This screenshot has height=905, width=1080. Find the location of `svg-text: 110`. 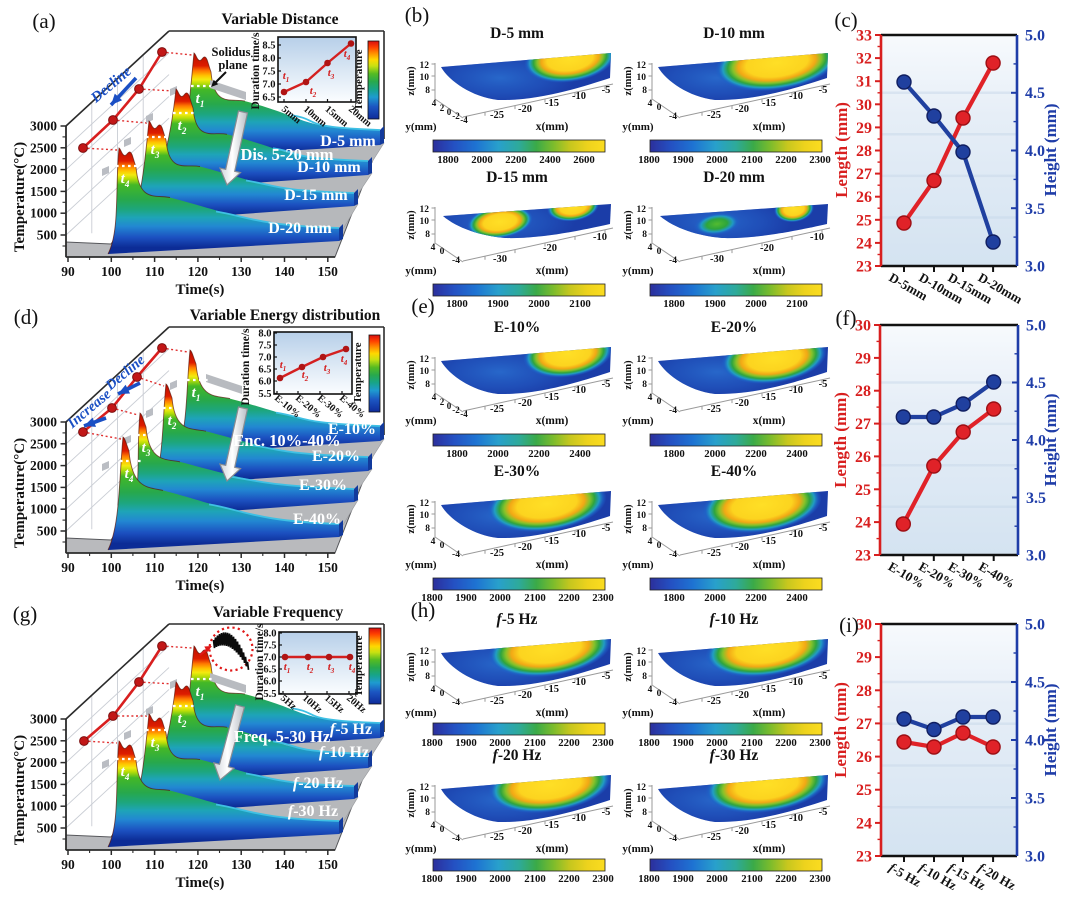

svg-text: 110 is located at coordinates (155, 567).